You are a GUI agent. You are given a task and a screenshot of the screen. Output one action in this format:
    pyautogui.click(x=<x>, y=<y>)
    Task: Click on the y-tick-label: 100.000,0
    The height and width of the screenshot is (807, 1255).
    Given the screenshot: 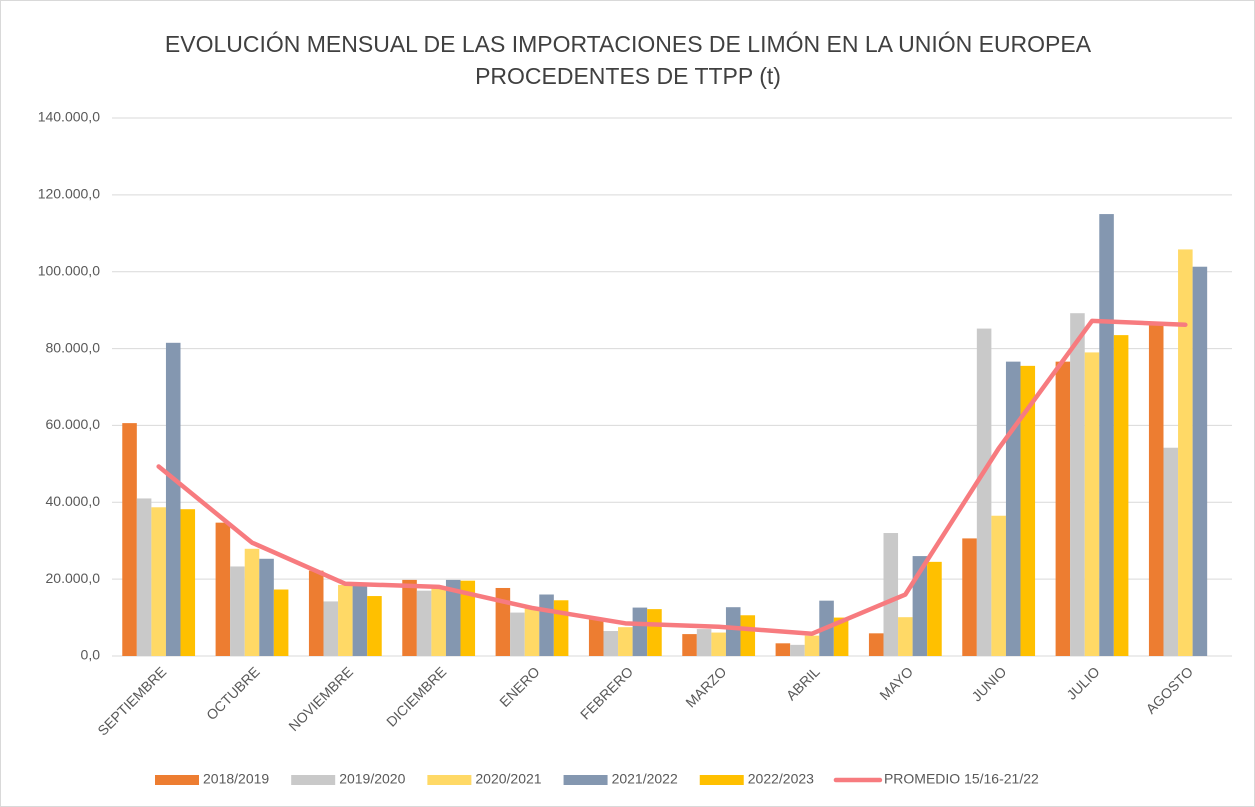 What is the action you would take?
    pyautogui.click(x=69, y=270)
    